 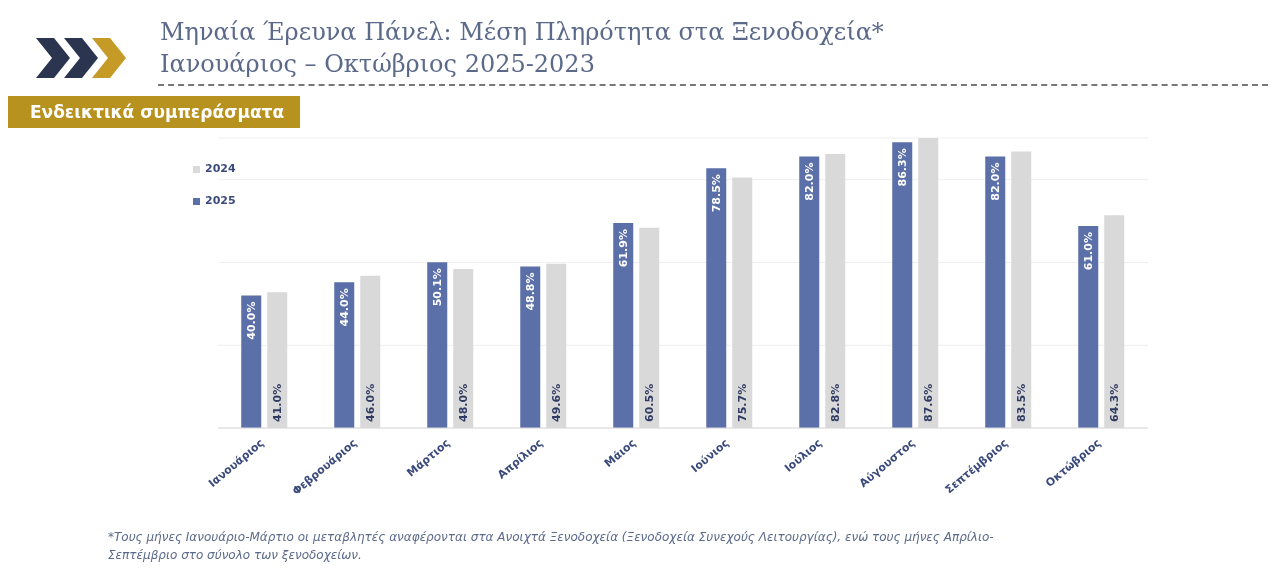 What do you see at coordinates (1021, 402) in the screenshot?
I see `data-label: 83.5%` at bounding box center [1021, 402].